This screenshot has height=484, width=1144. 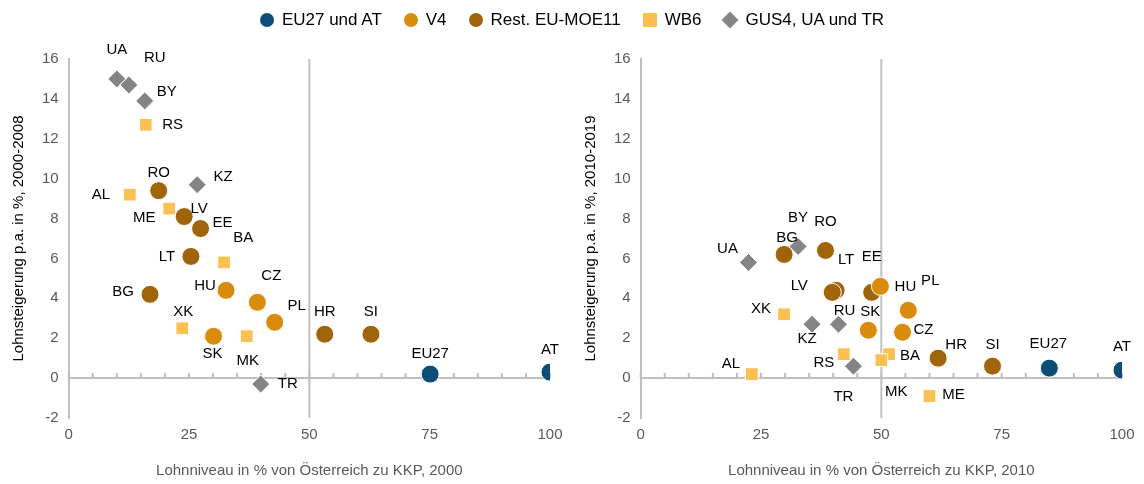 I want to click on x-axis-title: Lohnniveau in % von Österreich zu KKP, 2010, so click(x=881, y=470).